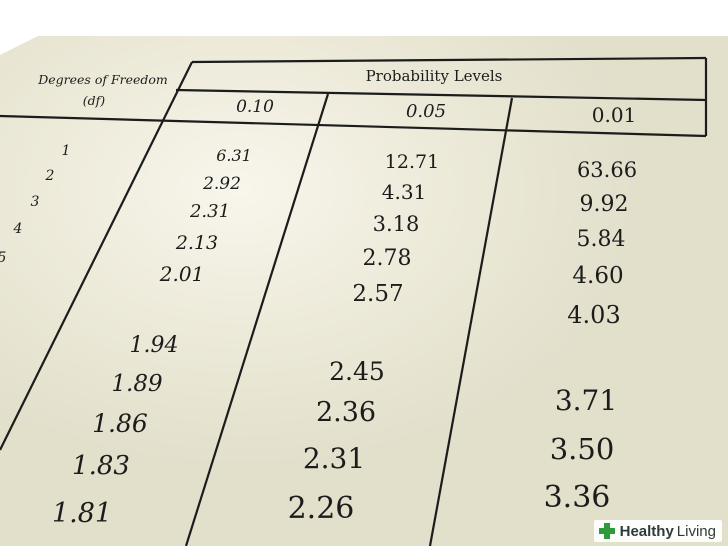 The height and width of the screenshot is (546, 728). What do you see at coordinates (136, 384) in the screenshot?
I see `value-010-7: 1.89` at bounding box center [136, 384].